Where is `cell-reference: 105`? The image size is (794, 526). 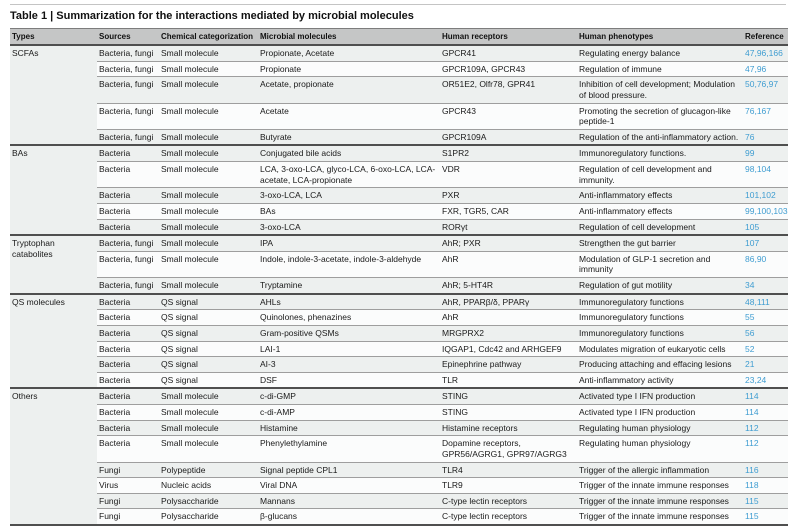 cell-reference: 105 is located at coordinates (765, 227).